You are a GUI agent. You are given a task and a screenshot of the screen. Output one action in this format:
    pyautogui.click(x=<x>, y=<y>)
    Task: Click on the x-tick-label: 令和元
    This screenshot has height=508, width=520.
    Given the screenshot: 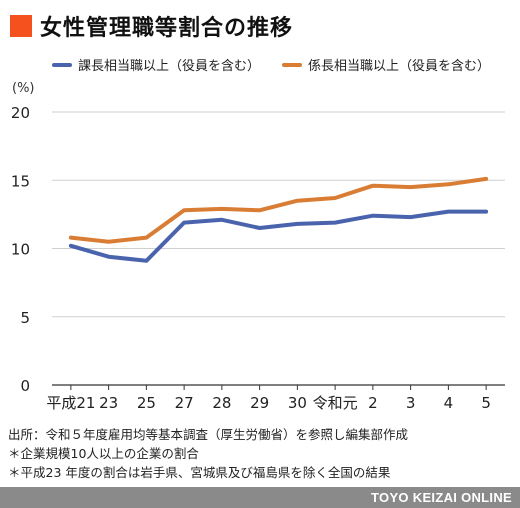 What is the action you would take?
    pyautogui.click(x=335, y=403)
    